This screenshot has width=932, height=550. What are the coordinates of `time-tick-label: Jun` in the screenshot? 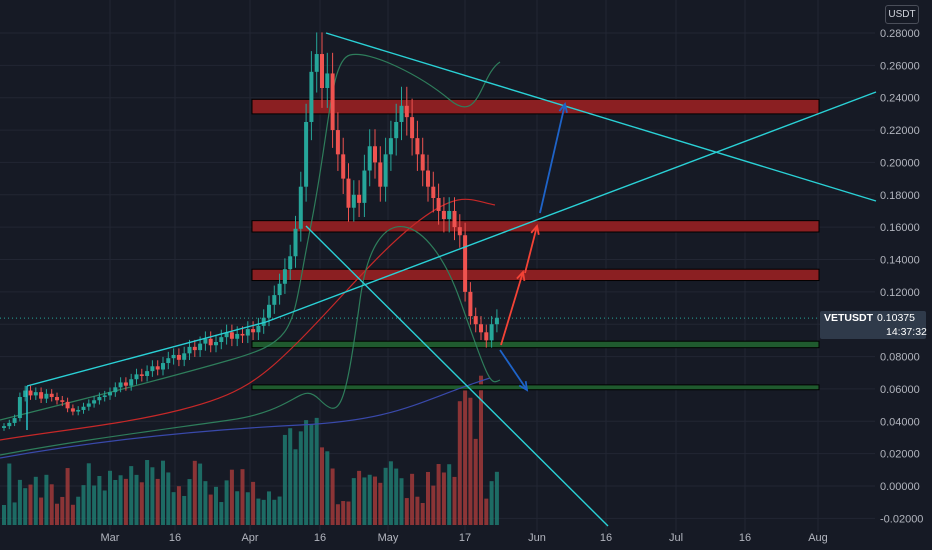 It's located at (537, 538).